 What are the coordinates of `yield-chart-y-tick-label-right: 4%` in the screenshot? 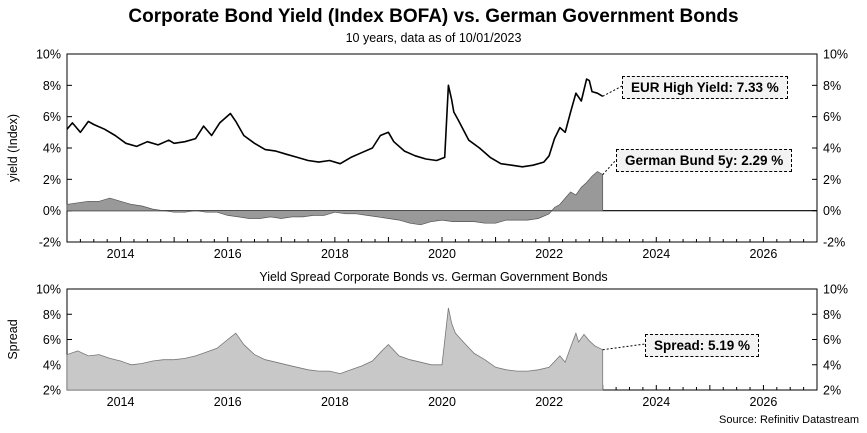 It's located at (832, 149).